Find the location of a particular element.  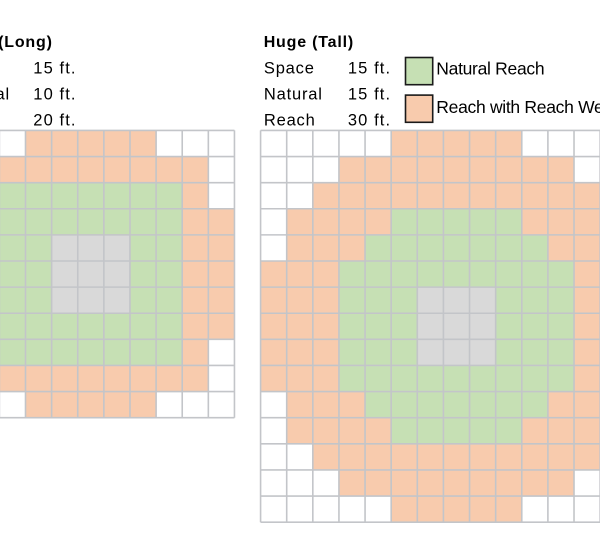

svg-text: Space is located at coordinates (289, 68).